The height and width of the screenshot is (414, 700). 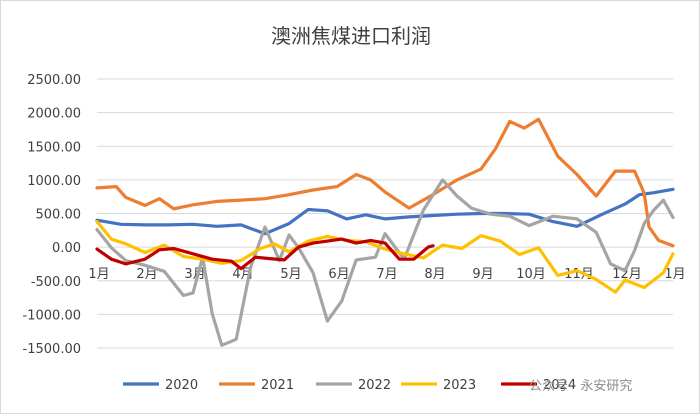 I want to click on x-axis-ticks: 1月 2月 3月 4月 5月 6月 7月 8月 9月 10月 11月 12月 1月, so click(x=386, y=274).